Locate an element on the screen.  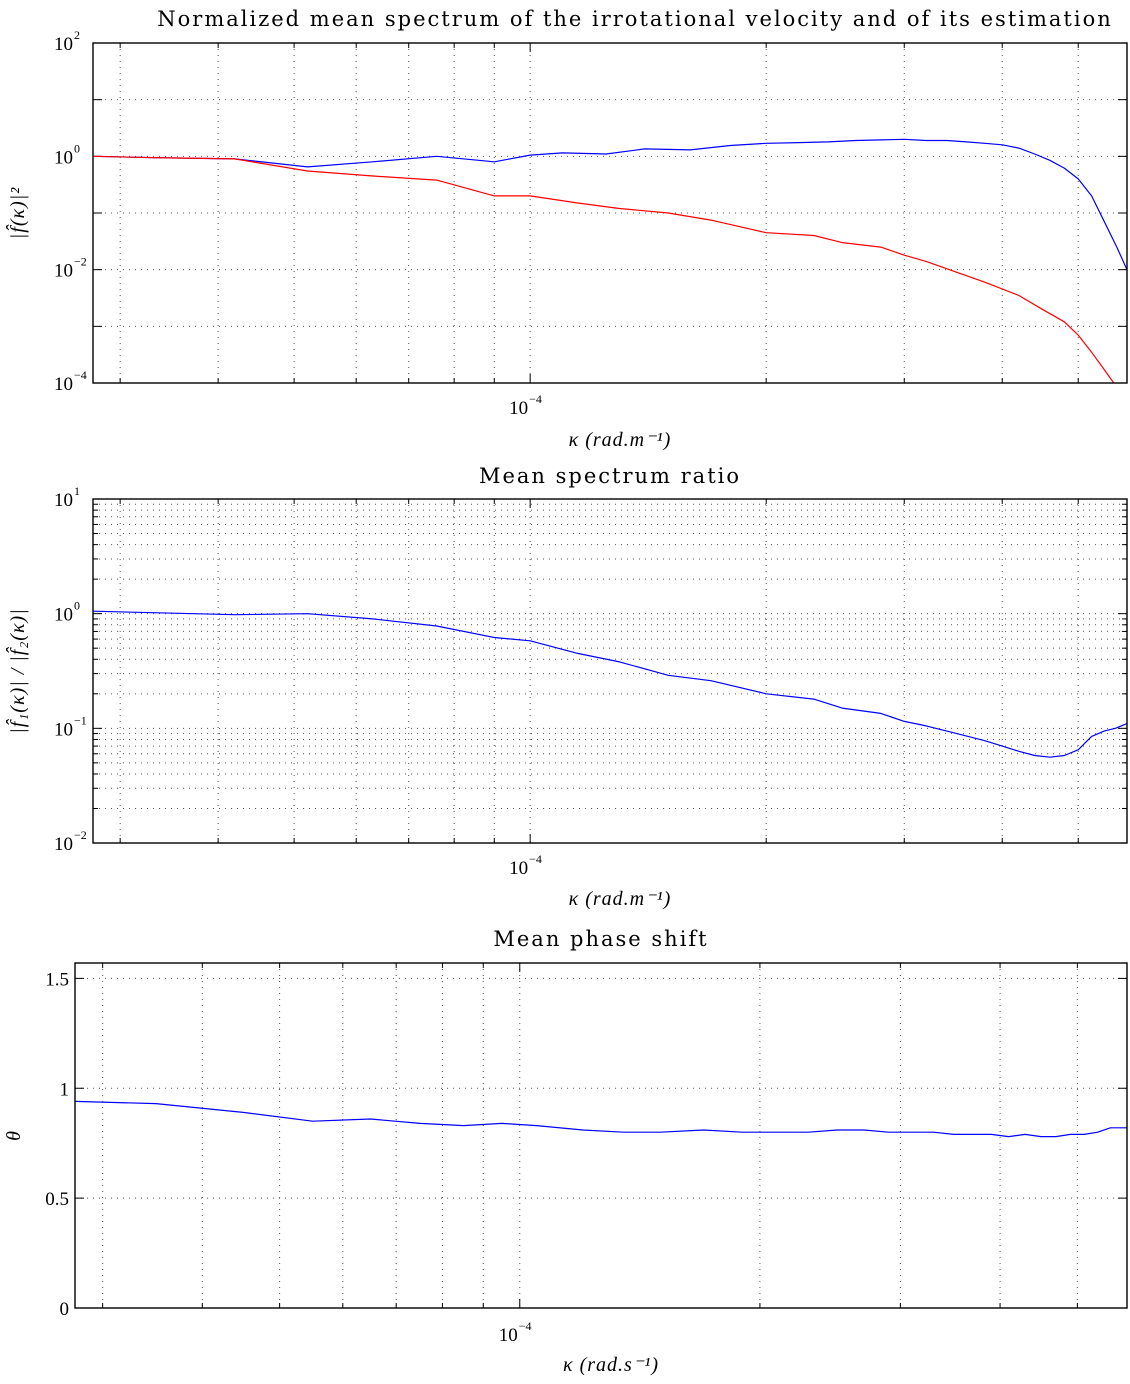
y-tick-label: 10 −1 is located at coordinates (70, 726).